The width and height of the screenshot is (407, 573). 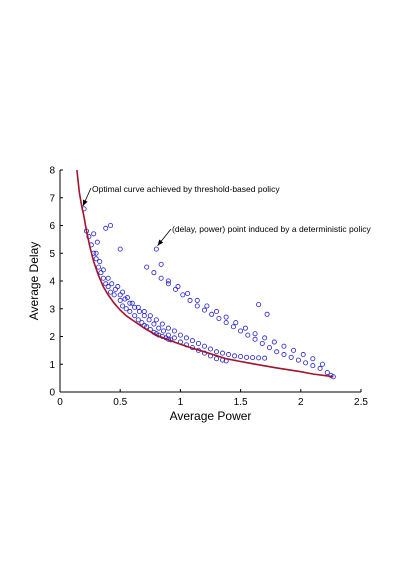 What do you see at coordinates (52, 393) in the screenshot?
I see `y-tick-label: 0` at bounding box center [52, 393].